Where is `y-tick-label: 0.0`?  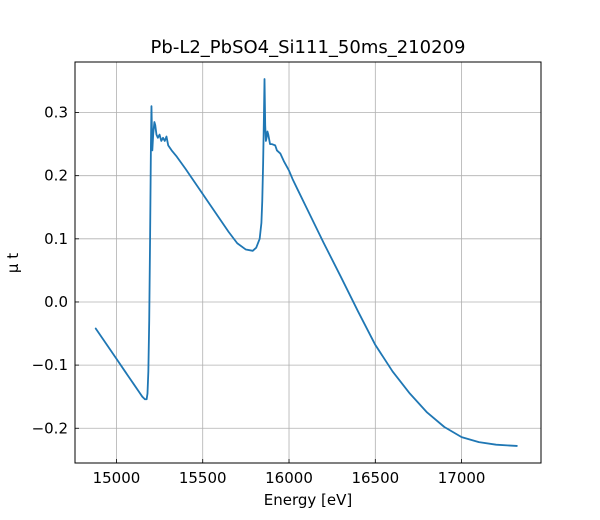 y-tick-label: 0.0 is located at coordinates (56, 302).